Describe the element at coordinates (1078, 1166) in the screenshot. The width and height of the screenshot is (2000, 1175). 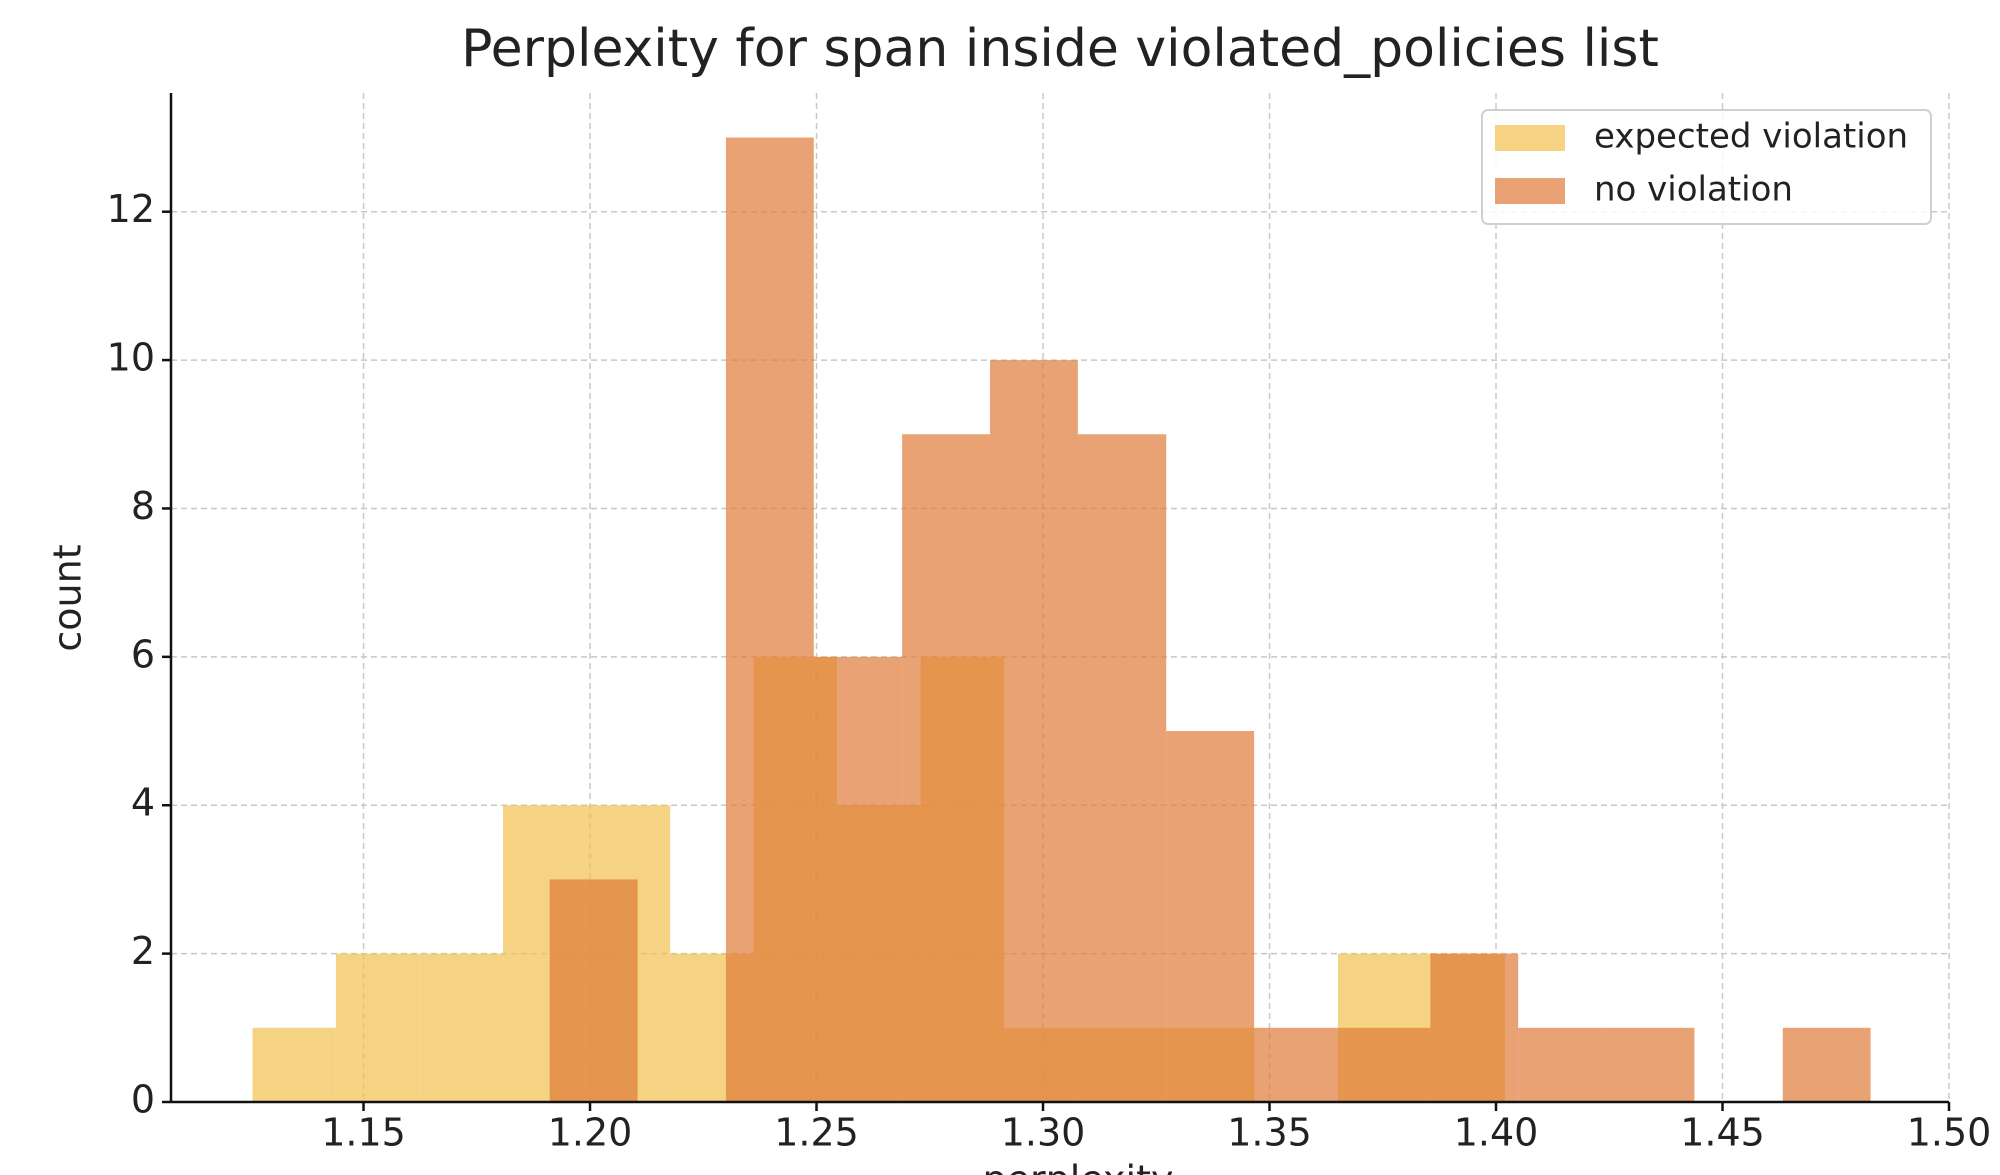
I see `x-axis-label: perplexity` at that location.